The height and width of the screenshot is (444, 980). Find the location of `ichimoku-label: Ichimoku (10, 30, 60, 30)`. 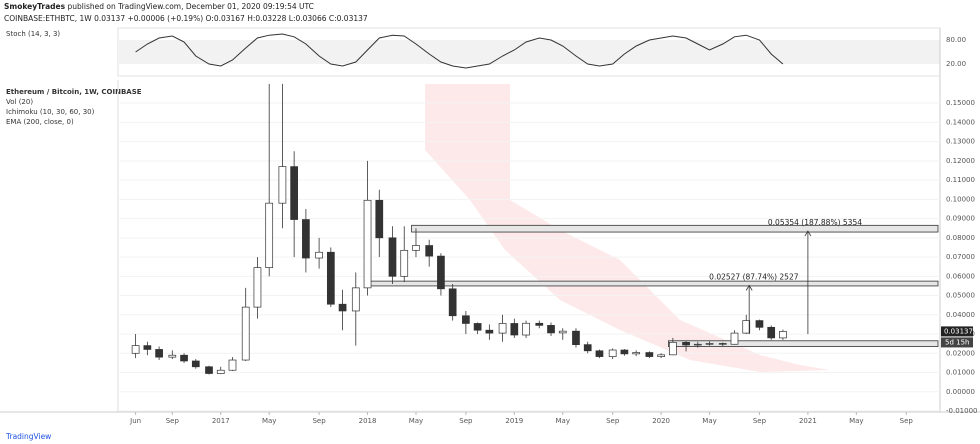

ichimoku-label: Ichimoku (10, 30, 60, 30) is located at coordinates (50, 112).